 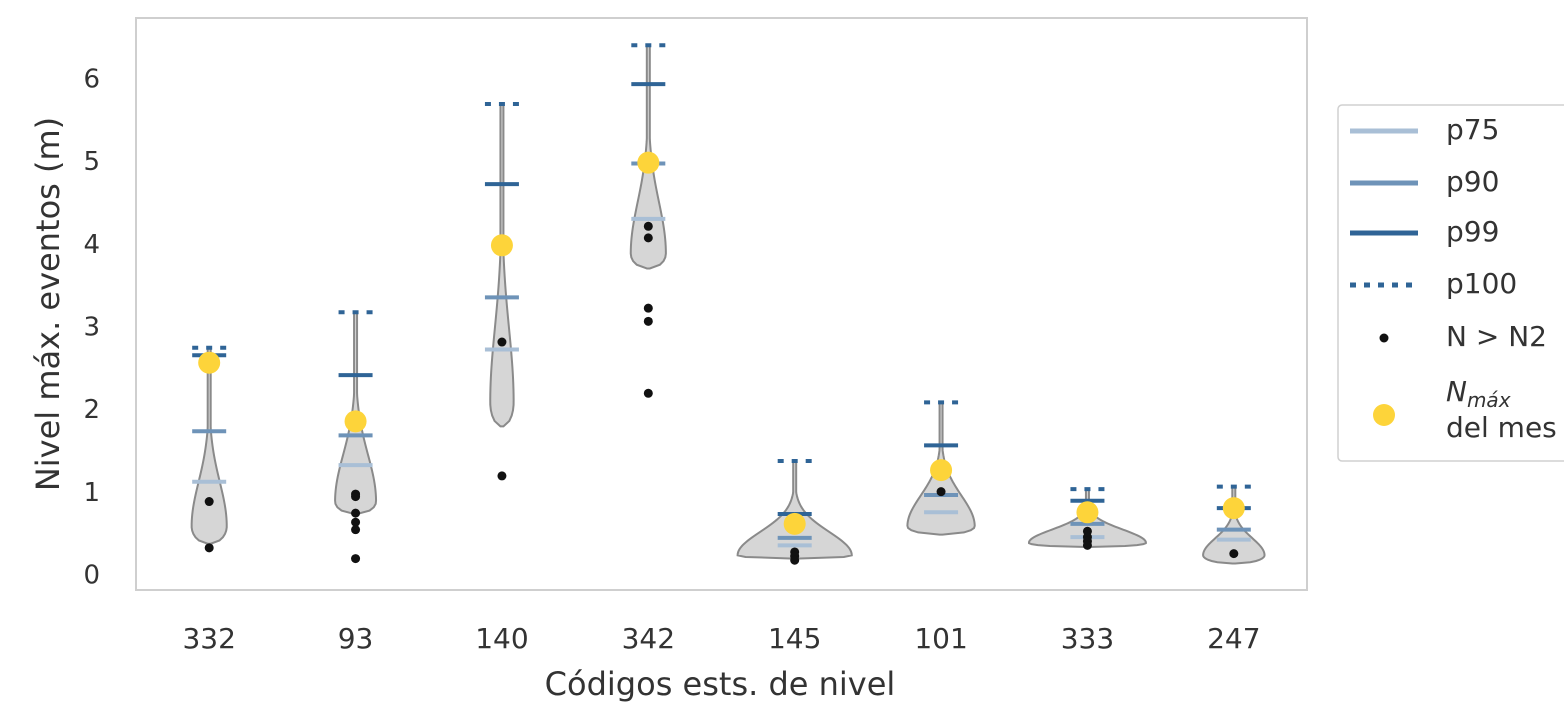 I want to click on x-tick-label: 101, so click(x=940, y=638).